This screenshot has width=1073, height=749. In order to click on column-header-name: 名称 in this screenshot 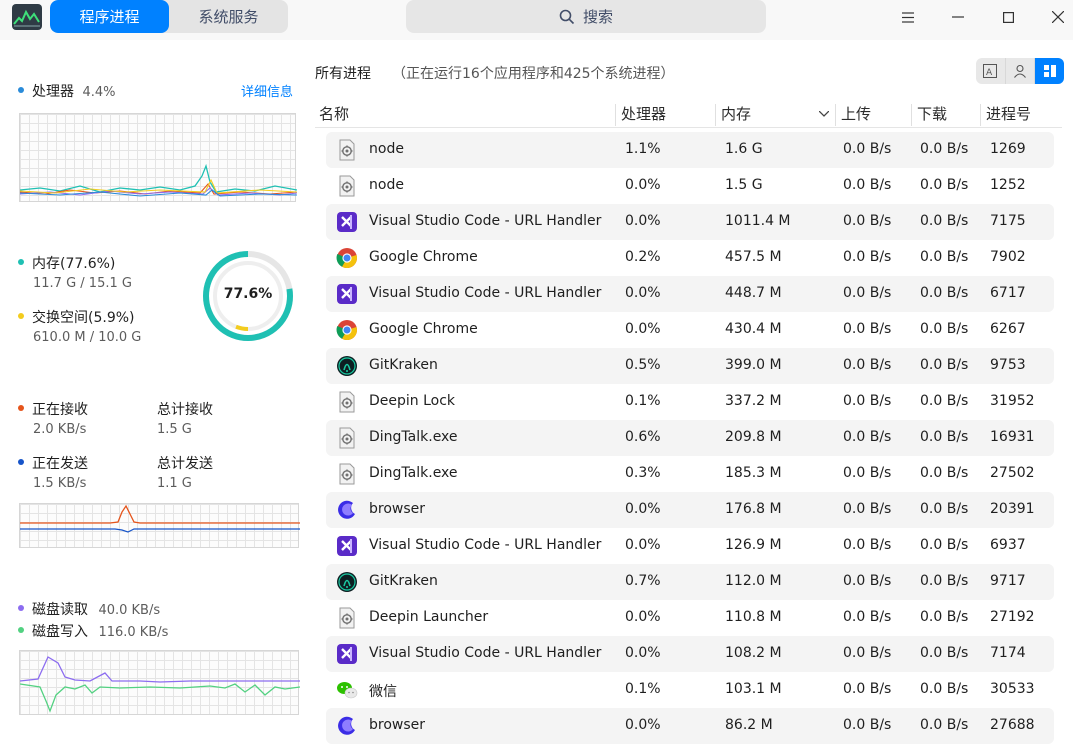, I will do `click(334, 114)`.